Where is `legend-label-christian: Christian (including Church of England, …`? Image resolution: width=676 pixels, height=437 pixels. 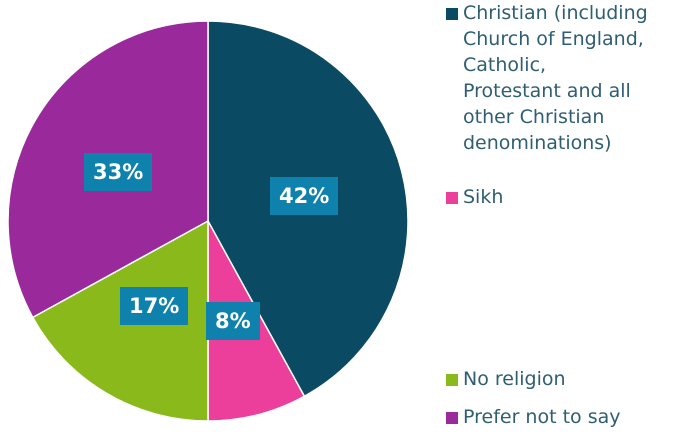 legend-label-christian: Christian (including Church of England, … is located at coordinates (555, 78).